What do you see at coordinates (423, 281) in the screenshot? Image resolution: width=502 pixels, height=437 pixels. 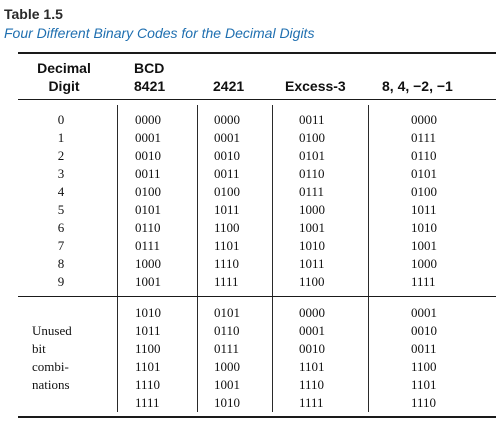 I see `cell-842: 1111` at bounding box center [423, 281].